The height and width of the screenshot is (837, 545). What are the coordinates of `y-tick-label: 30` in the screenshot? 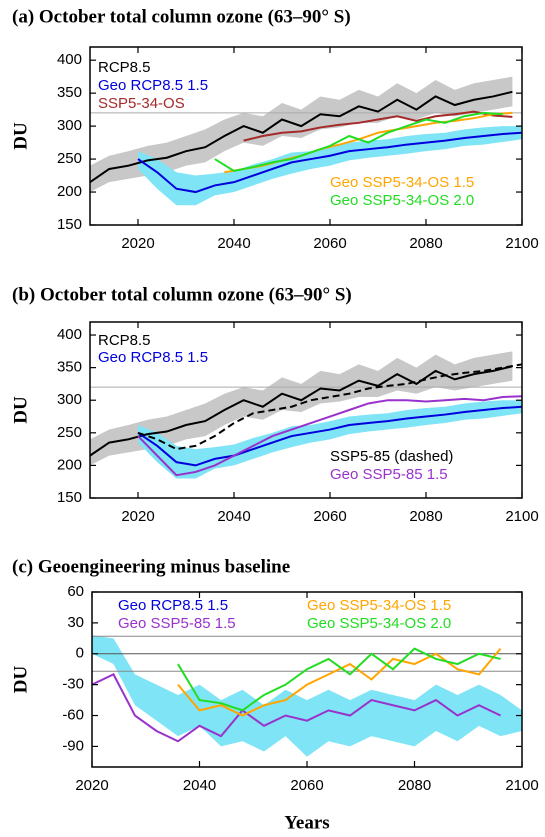 It's located at (75, 622).